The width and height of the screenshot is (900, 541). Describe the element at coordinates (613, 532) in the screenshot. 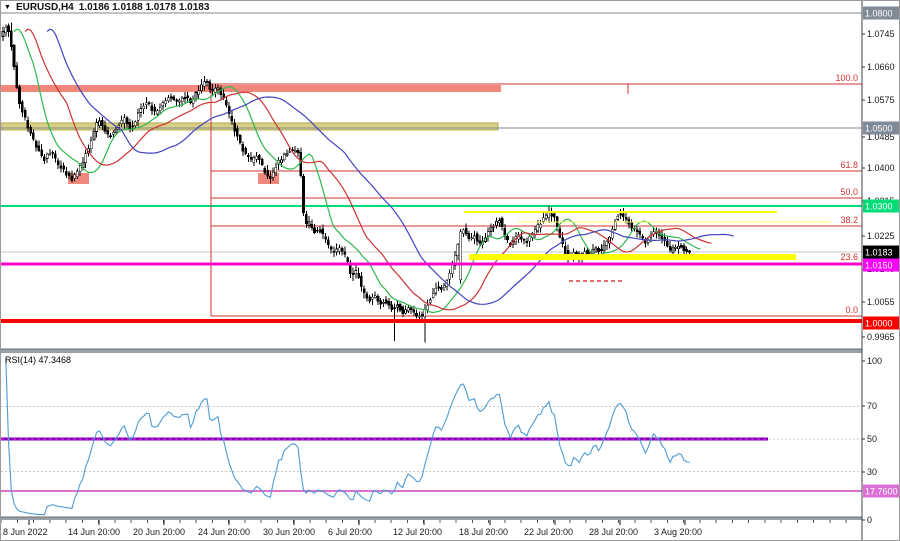

I see `time-label: 28 Jul 20:00` at that location.